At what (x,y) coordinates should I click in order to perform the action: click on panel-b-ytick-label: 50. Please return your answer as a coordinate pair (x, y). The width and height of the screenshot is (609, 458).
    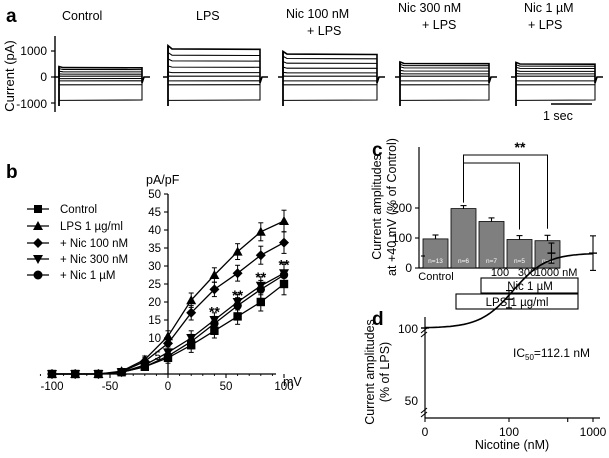
    Looking at the image, I should click on (154, 195).